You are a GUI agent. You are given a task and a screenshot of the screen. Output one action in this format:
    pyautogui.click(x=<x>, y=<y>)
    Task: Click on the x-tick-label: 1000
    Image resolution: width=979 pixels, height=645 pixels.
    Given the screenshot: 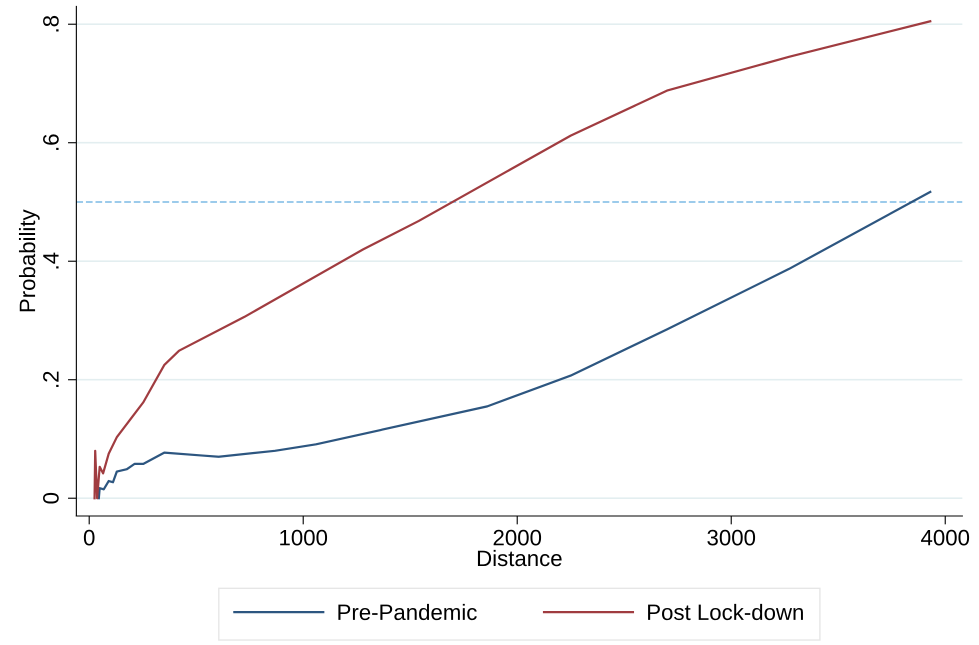 What is the action you would take?
    pyautogui.click(x=304, y=538)
    